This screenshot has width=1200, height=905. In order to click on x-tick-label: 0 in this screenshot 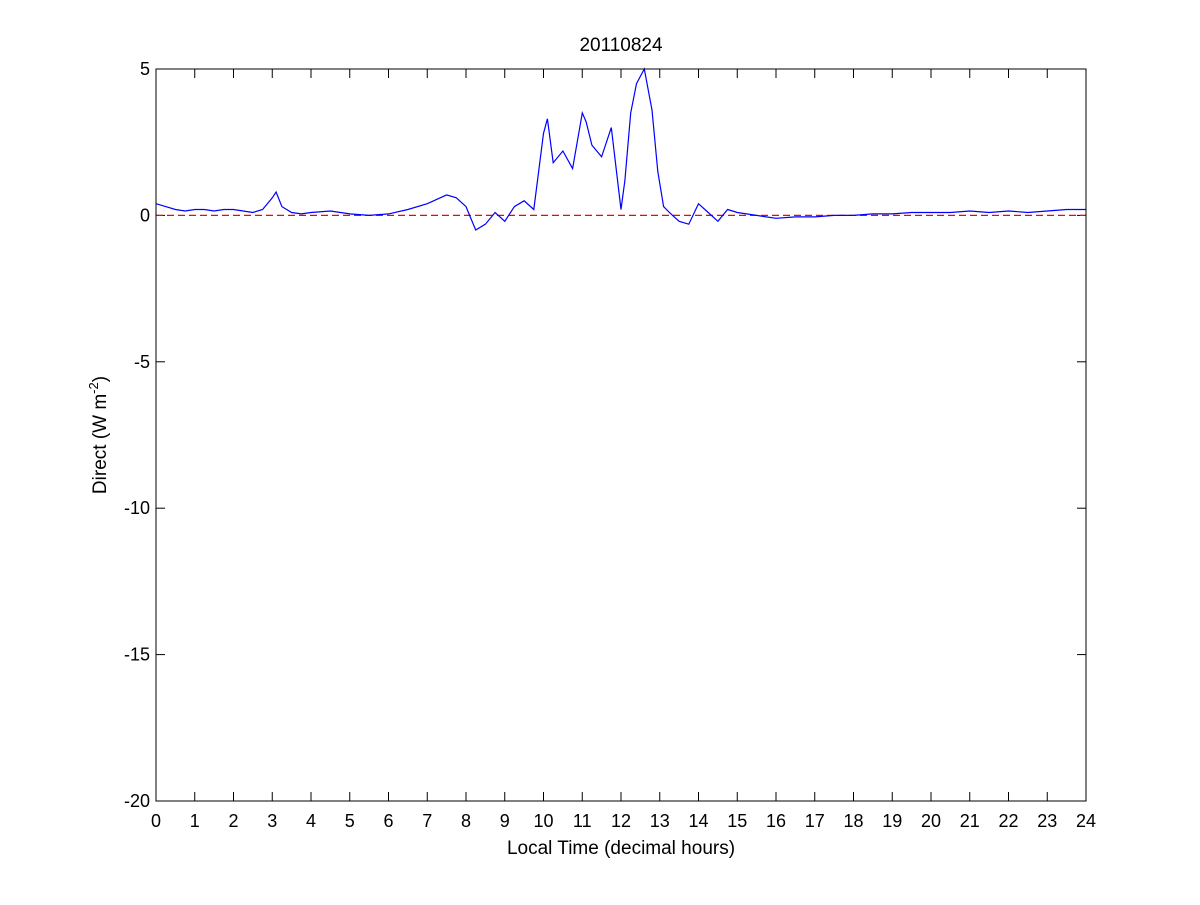, I will do `click(156, 821)`.